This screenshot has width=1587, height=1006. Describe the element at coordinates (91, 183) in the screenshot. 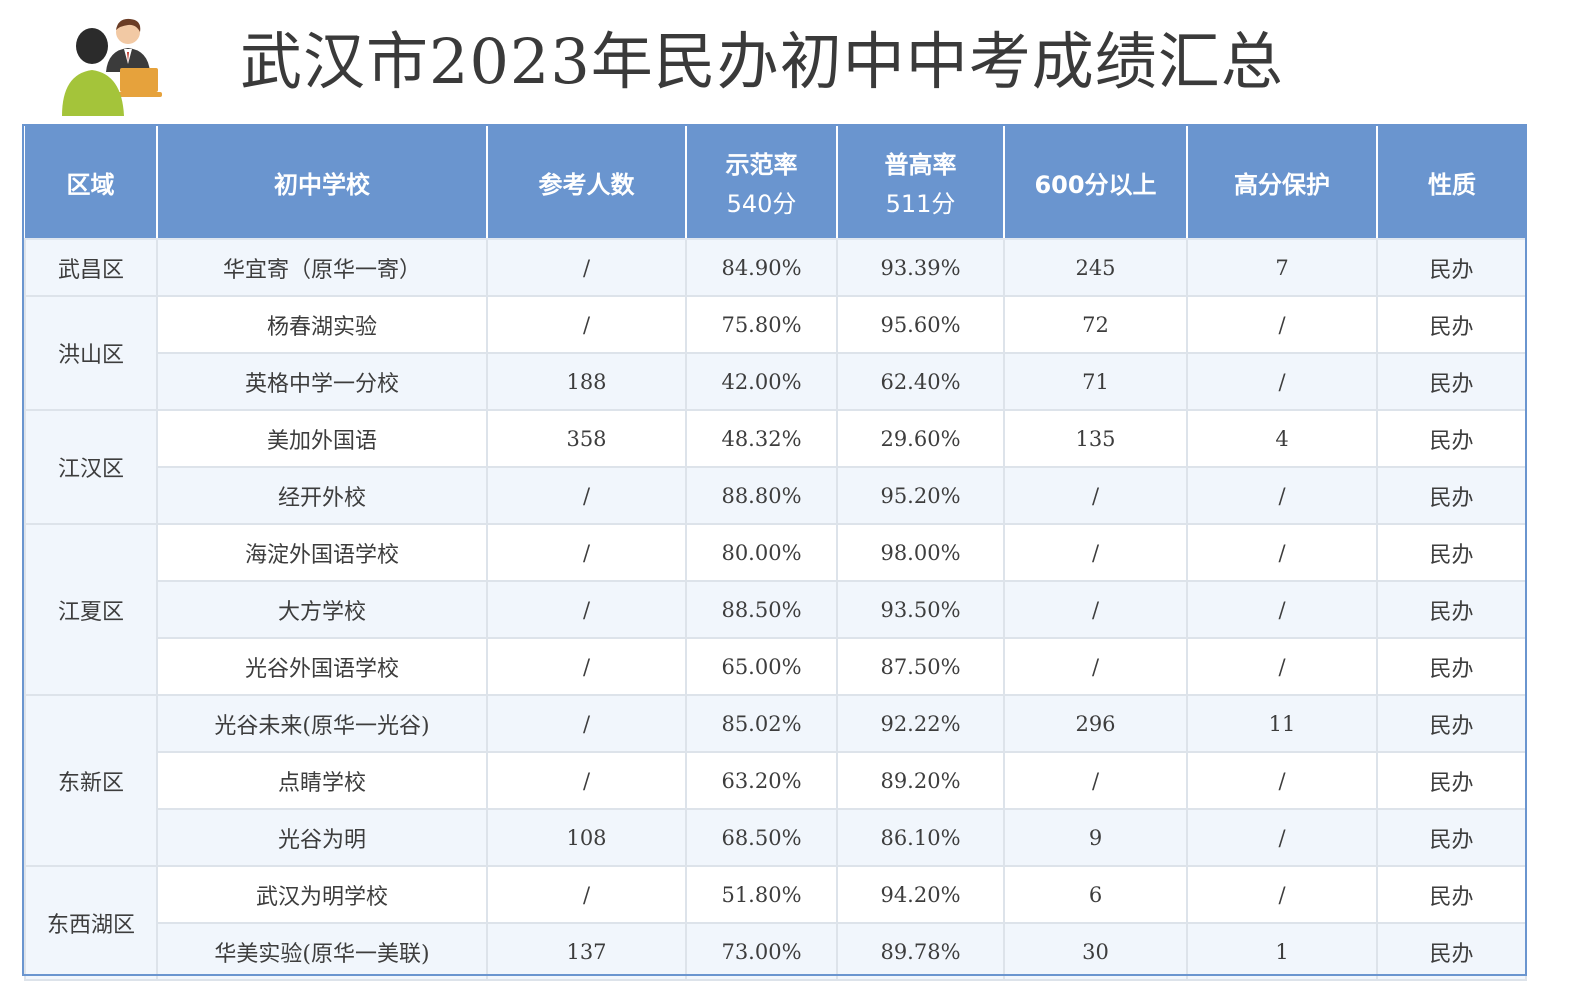

I see `column-header-district: 区域` at that location.